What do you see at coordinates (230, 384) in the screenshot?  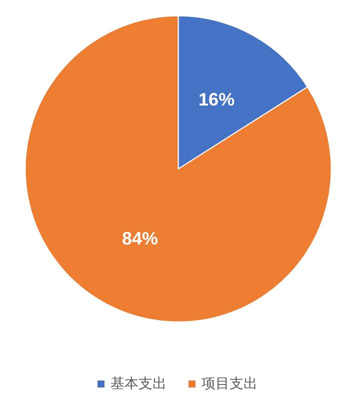 I see `legend-label: 项目支出` at bounding box center [230, 384].